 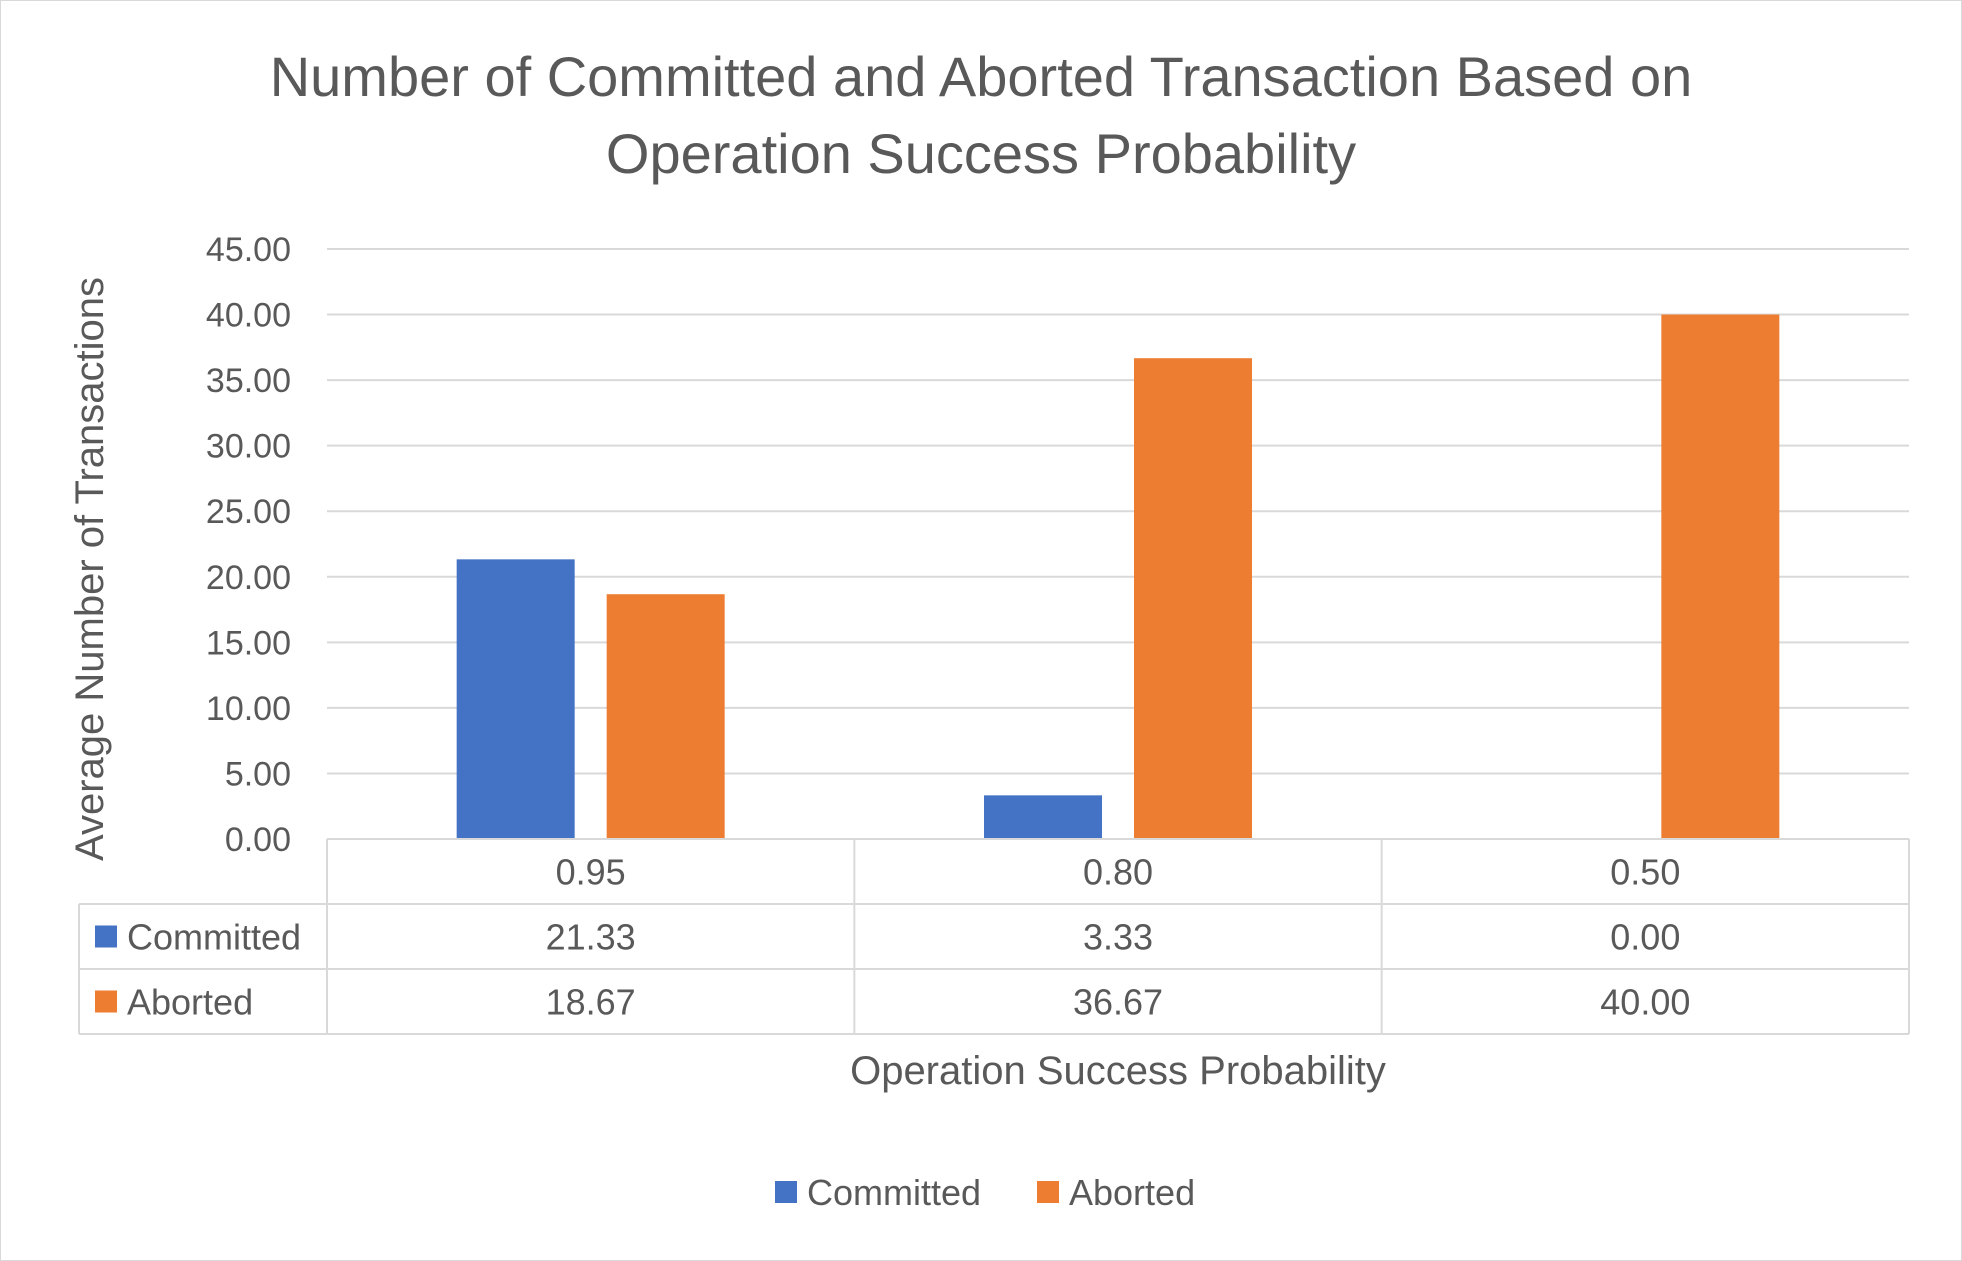 I want to click on y-tick-label: 0.00, so click(x=258, y=840).